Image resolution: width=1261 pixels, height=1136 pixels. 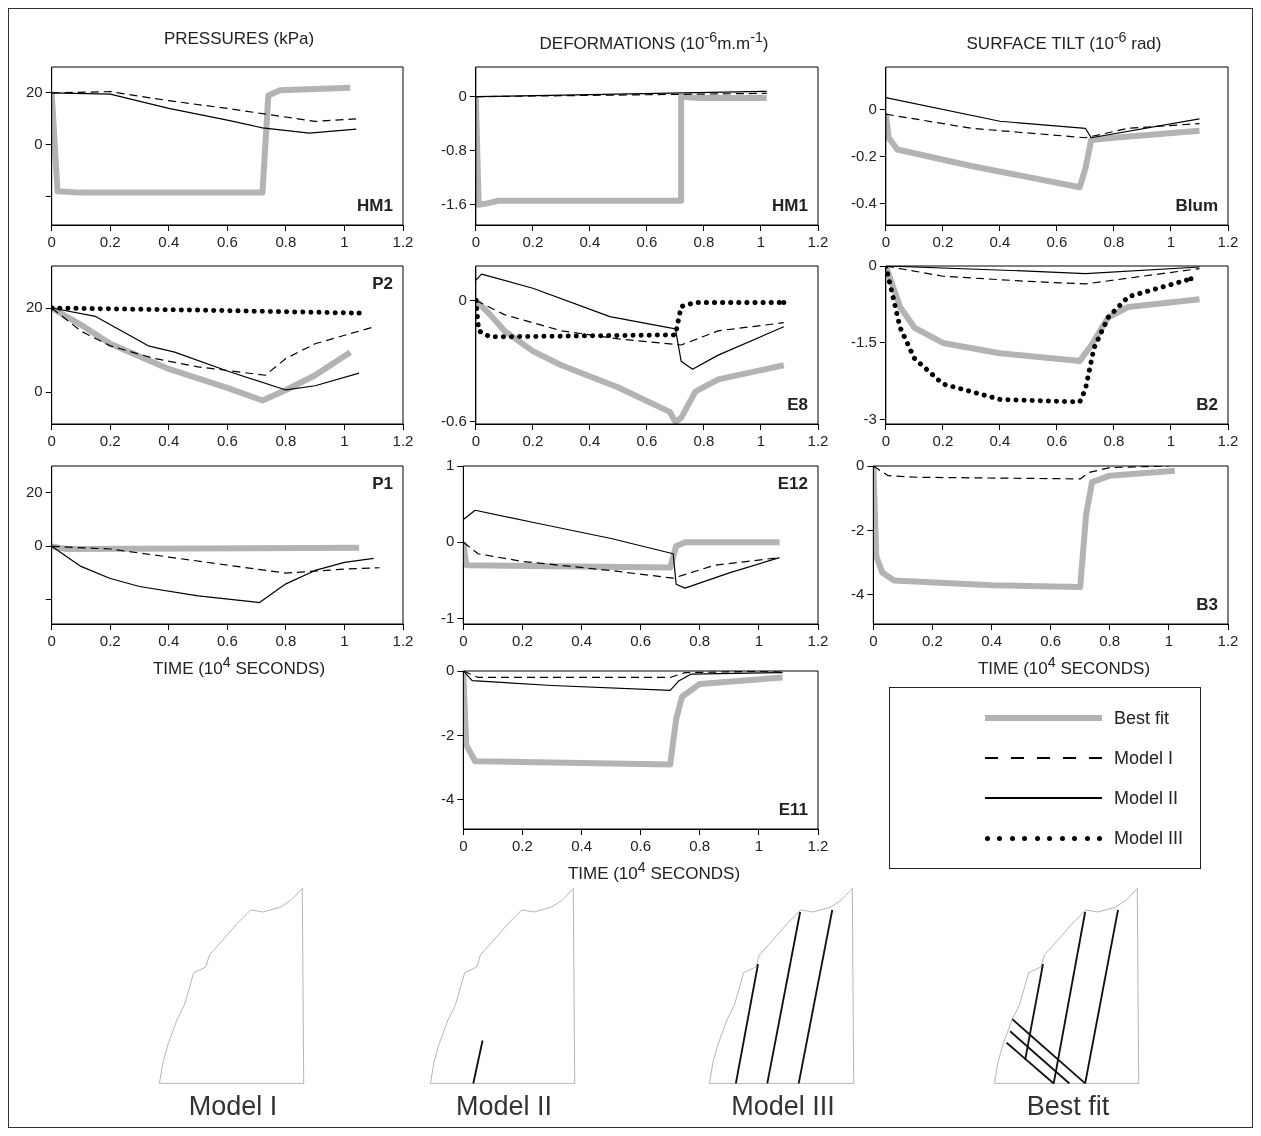 What do you see at coordinates (1068, 1106) in the screenshot?
I see `text: Best fit` at bounding box center [1068, 1106].